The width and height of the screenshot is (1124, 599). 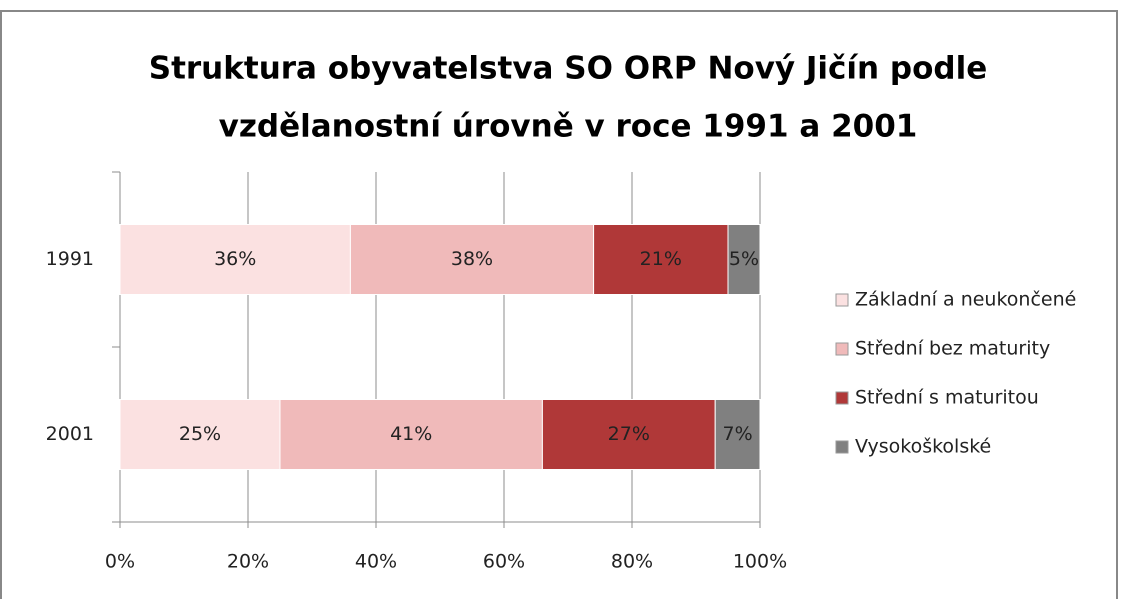 I want to click on data-label: 21%, so click(x=661, y=259).